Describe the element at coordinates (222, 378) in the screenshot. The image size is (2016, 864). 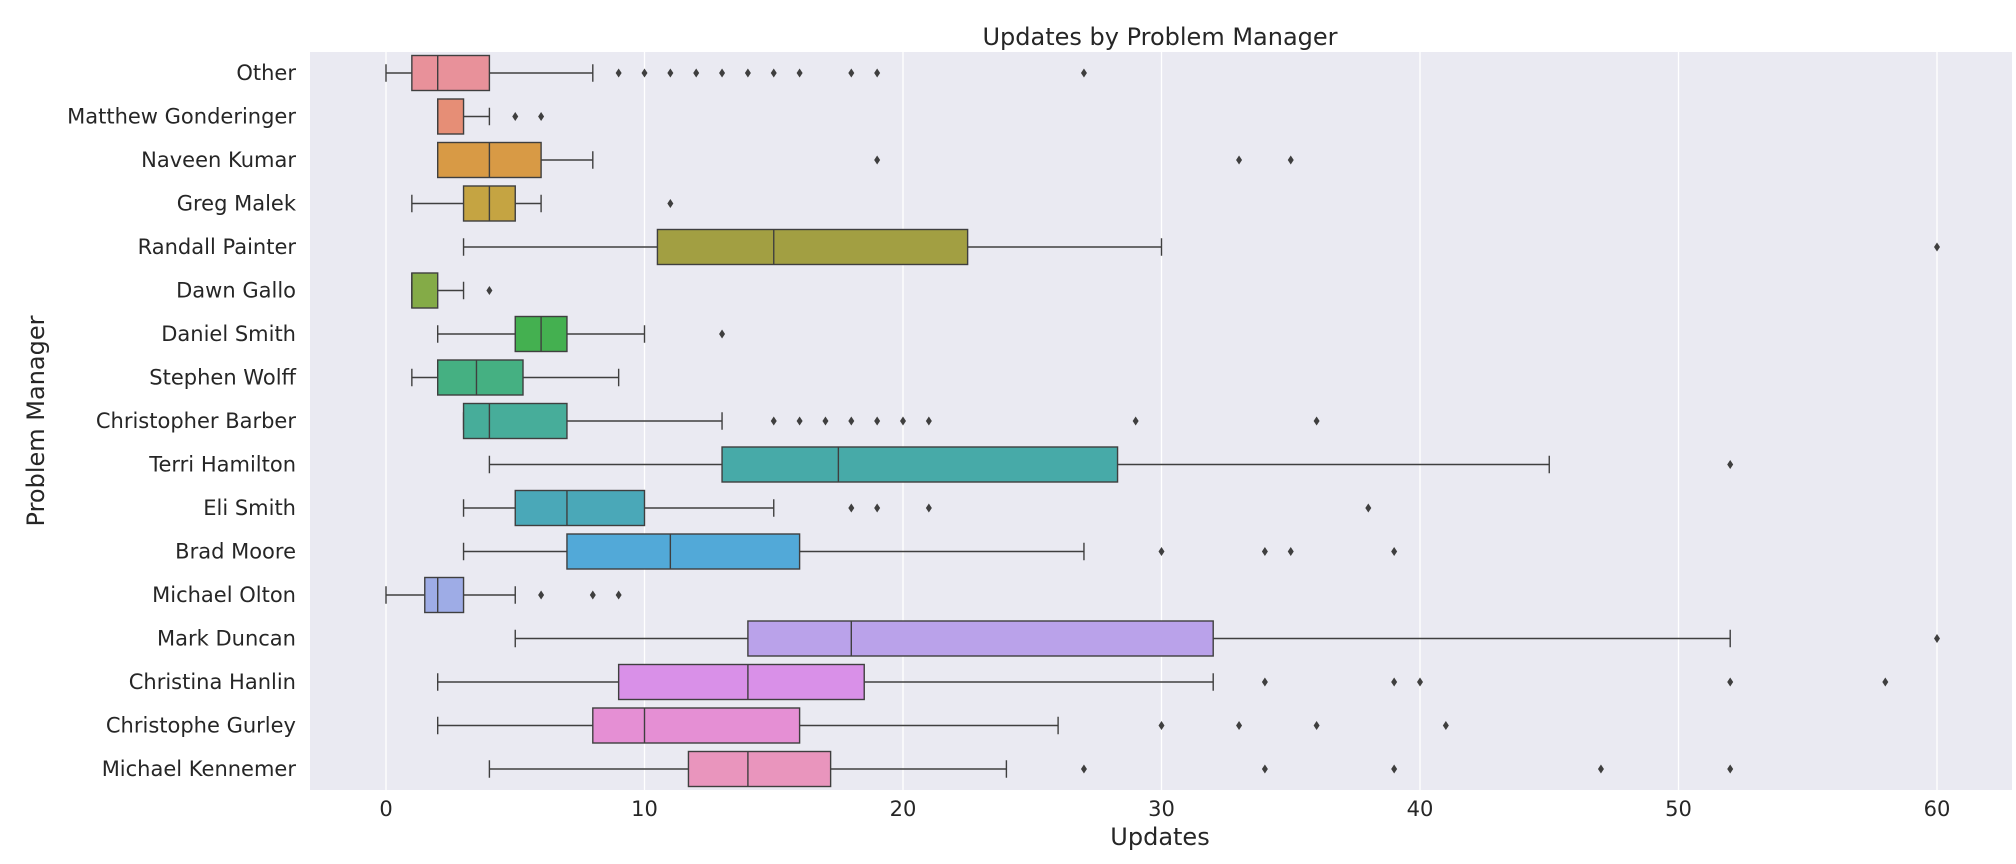
I see `y-tick-label-stephen-wolff: Stephen Wolff` at that location.